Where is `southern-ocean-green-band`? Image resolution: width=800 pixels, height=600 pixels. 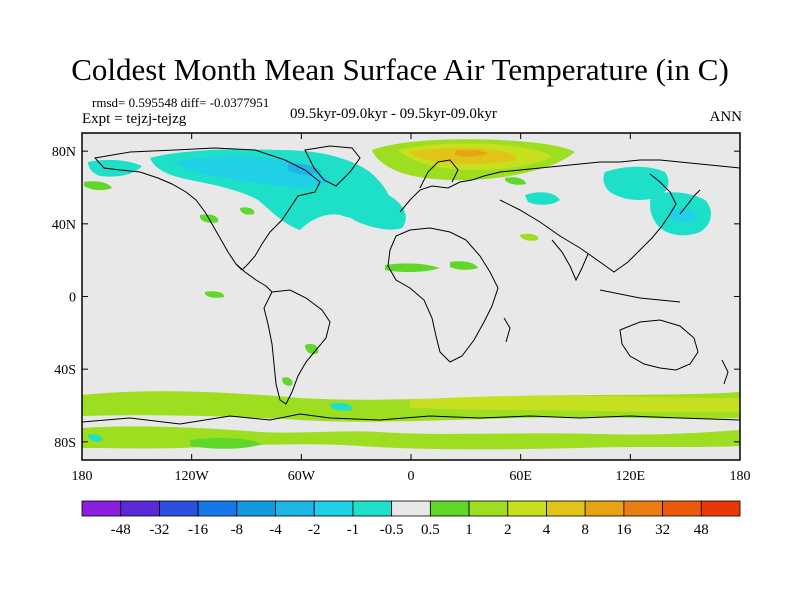
southern-ocean-green-band is located at coordinates (575, 404).